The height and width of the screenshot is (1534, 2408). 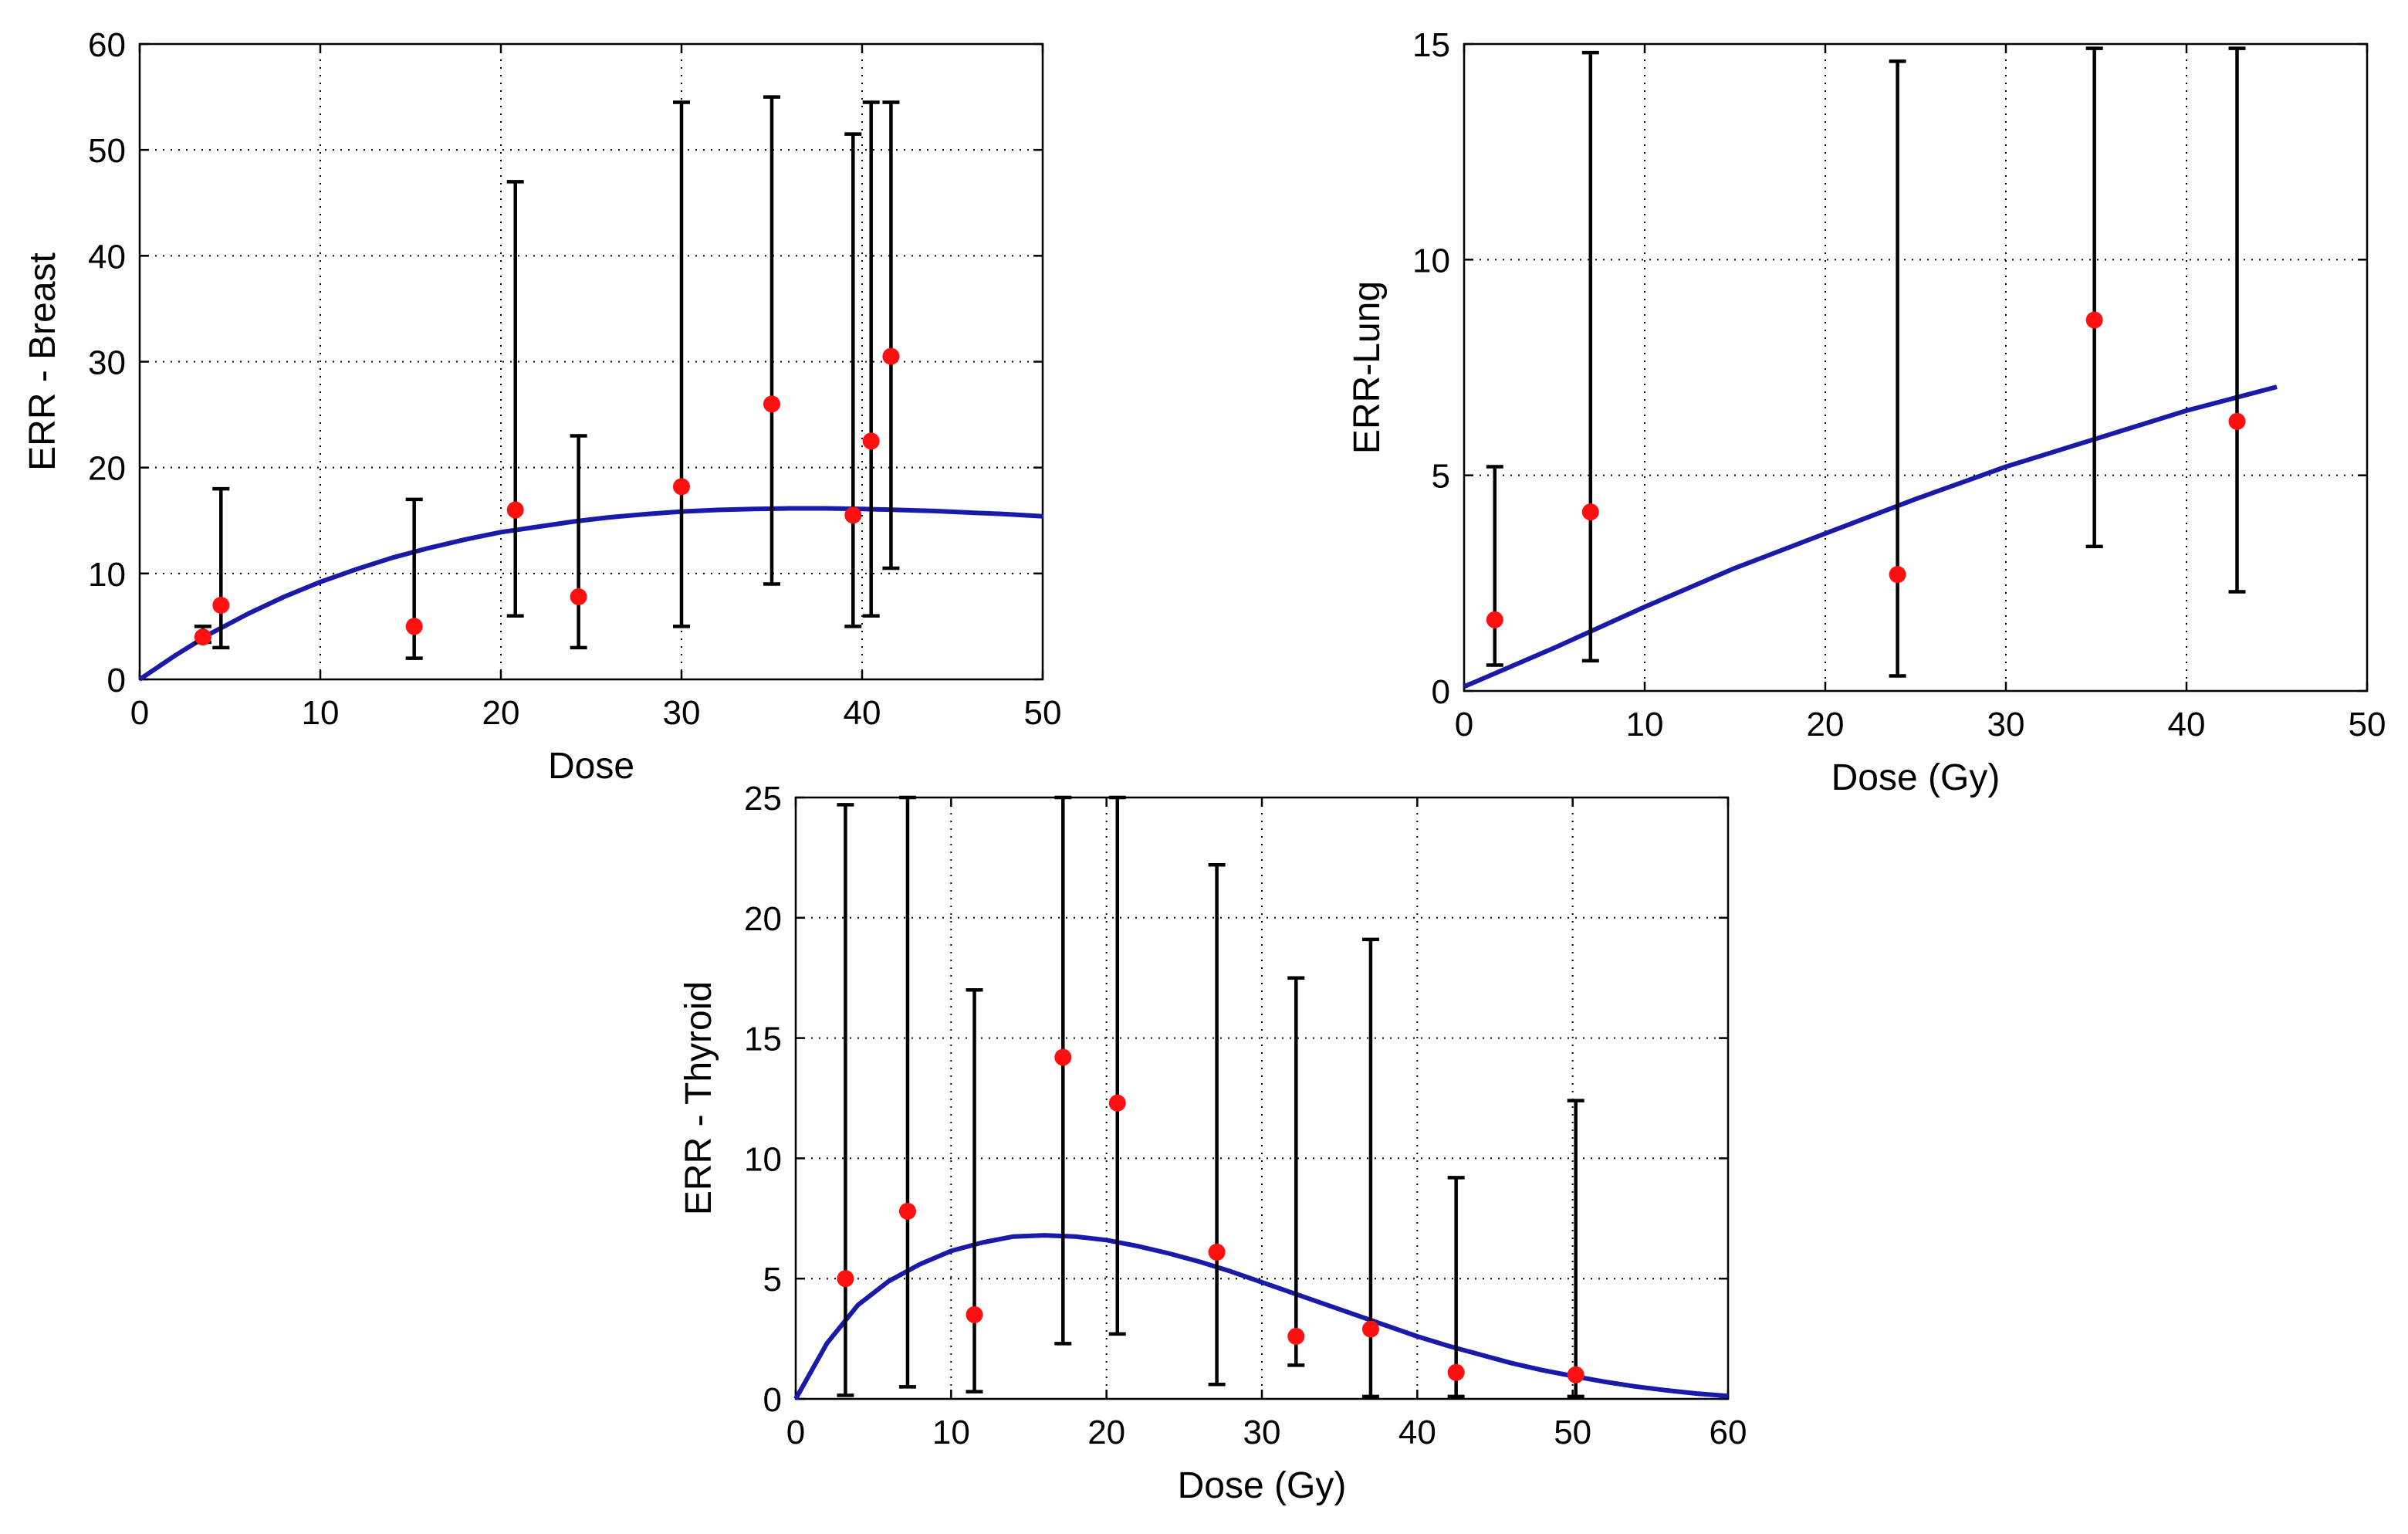 I want to click on breast-y-tick-label: 20, so click(x=107, y=469).